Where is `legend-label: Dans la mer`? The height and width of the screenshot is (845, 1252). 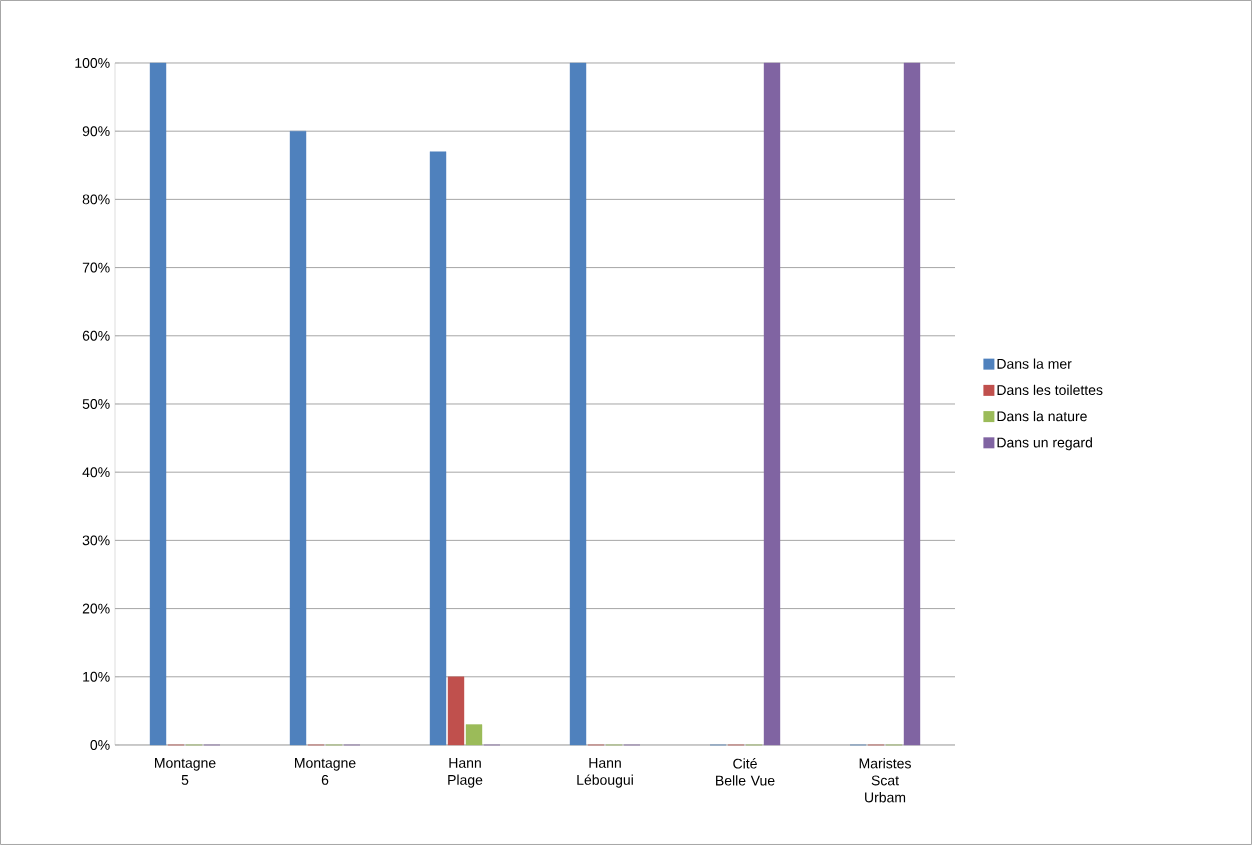 legend-label: Dans la mer is located at coordinates (1034, 363).